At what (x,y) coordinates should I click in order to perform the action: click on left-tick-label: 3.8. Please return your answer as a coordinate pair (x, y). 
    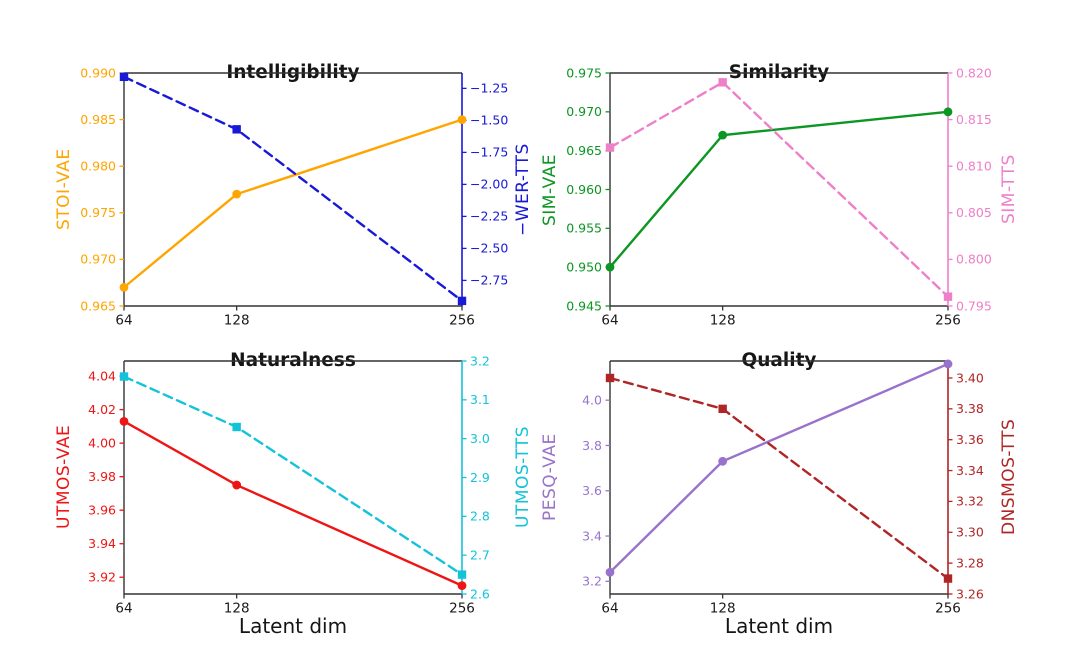
    Looking at the image, I should click on (592, 445).